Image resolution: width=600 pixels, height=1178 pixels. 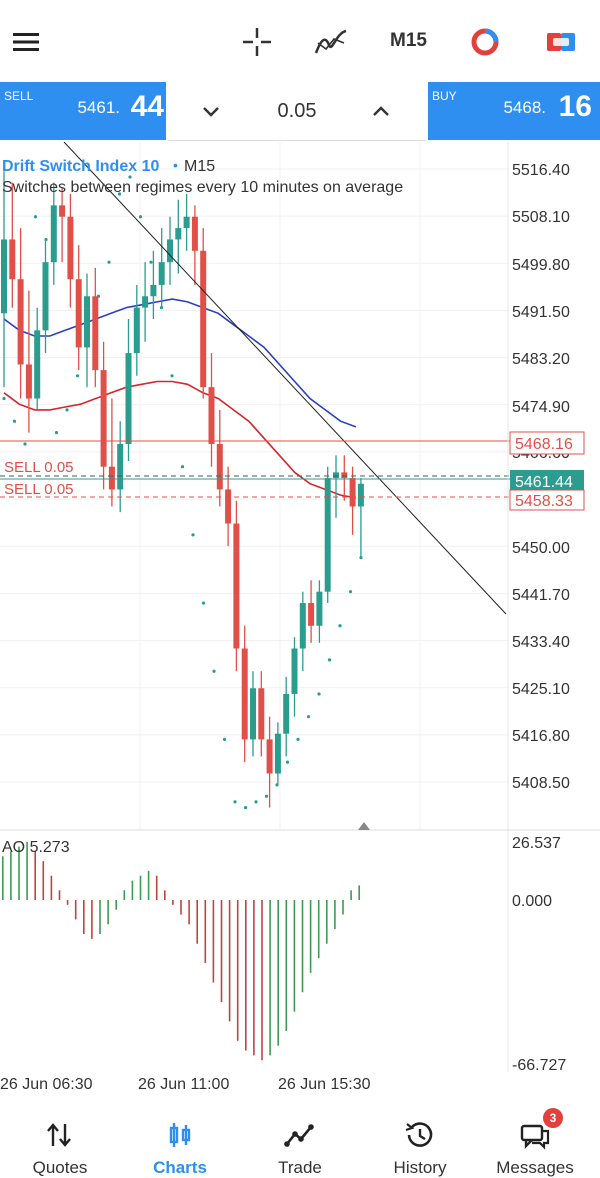 I want to click on bottom-navigation: Quotes Charts Trade History 3 Me, so click(x=300, y=1138).